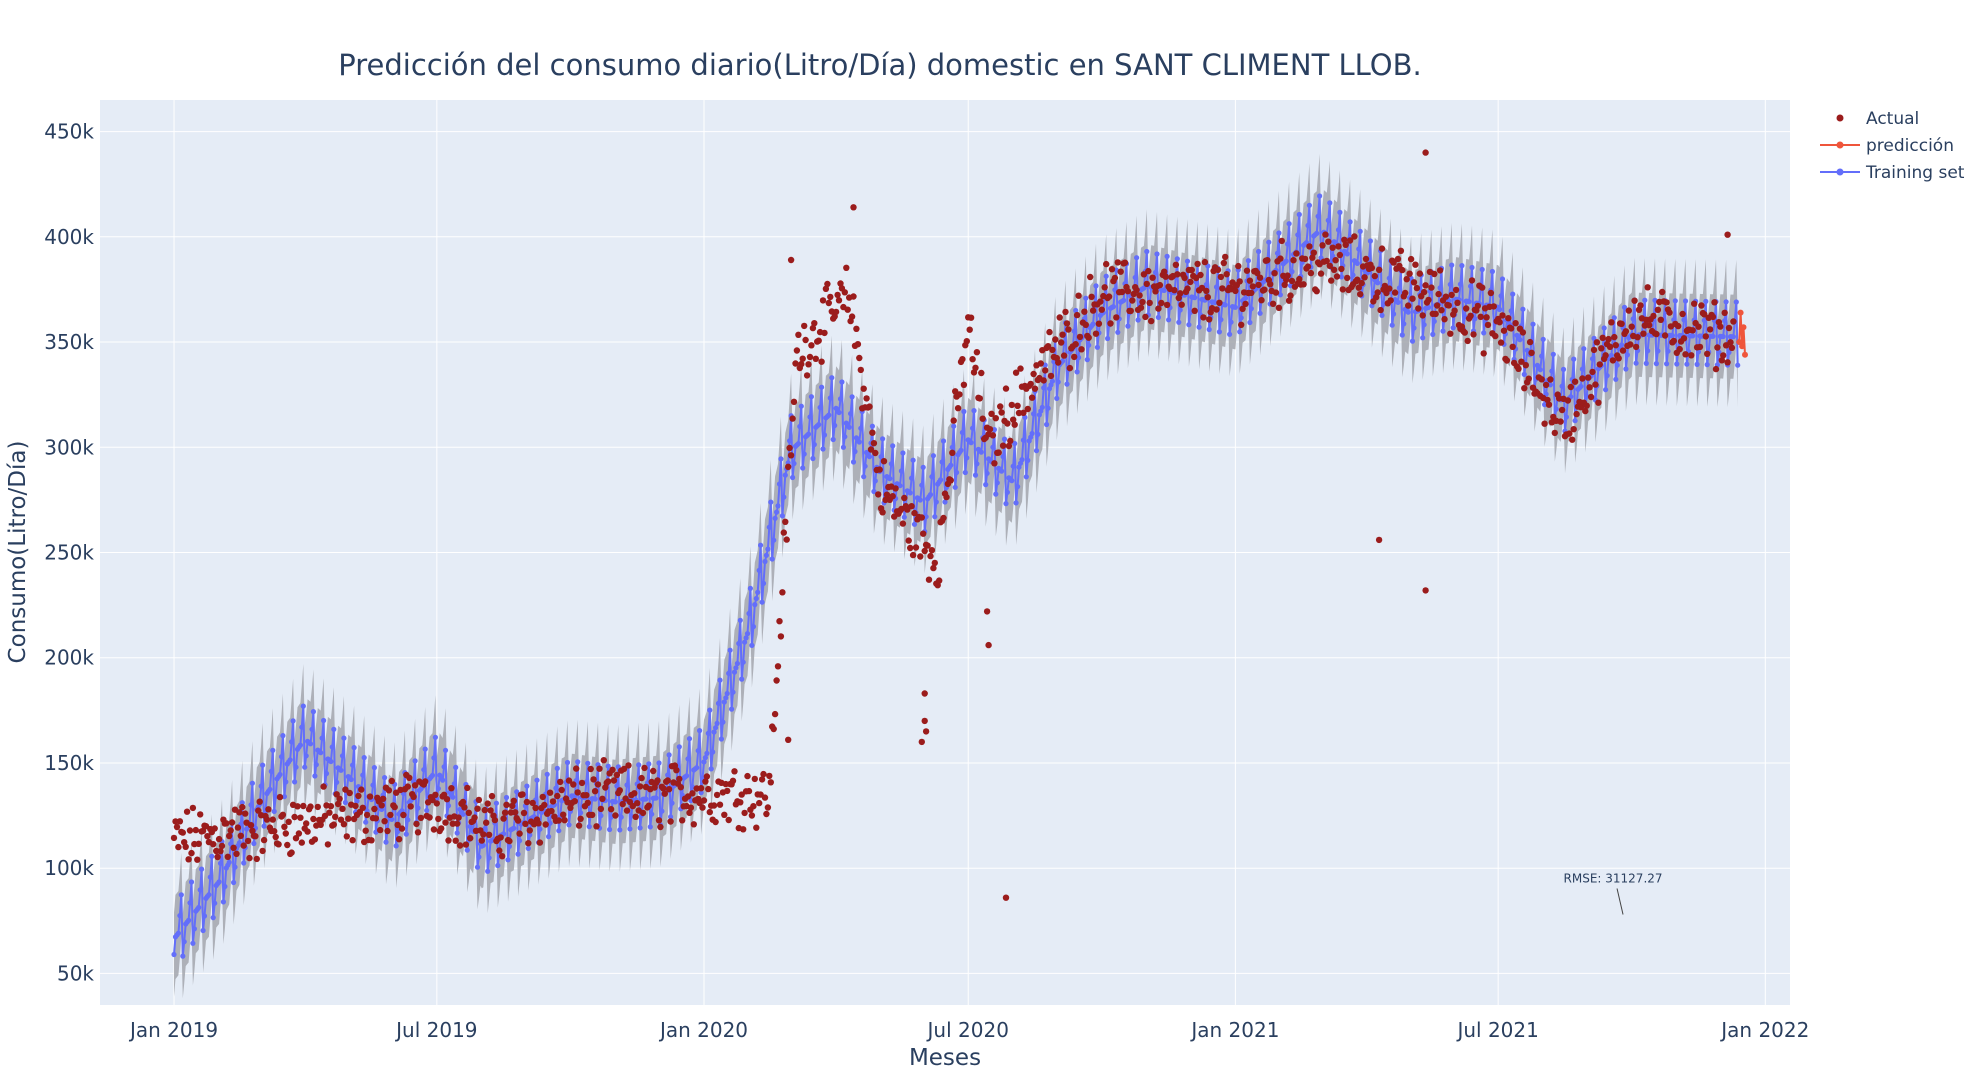 The width and height of the screenshot is (1980, 1084). Describe the element at coordinates (1878, 119) in the screenshot. I see `legend-item-actual: Actual` at that location.